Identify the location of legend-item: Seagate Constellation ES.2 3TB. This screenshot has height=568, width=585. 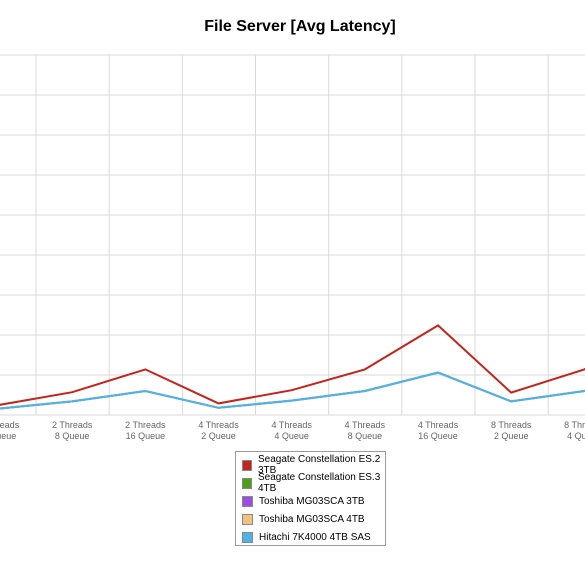
(313, 465).